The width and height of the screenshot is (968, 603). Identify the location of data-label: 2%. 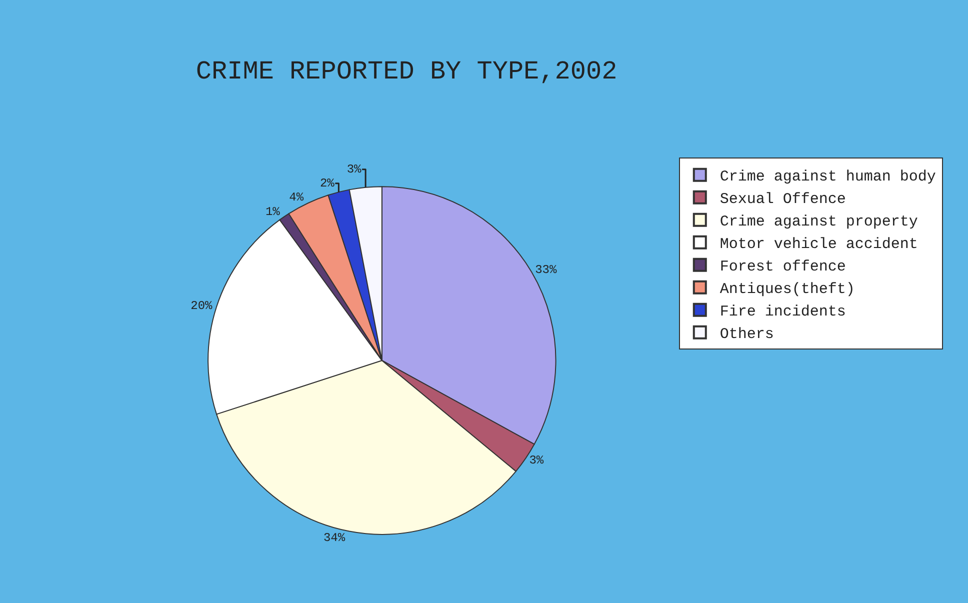
(328, 183).